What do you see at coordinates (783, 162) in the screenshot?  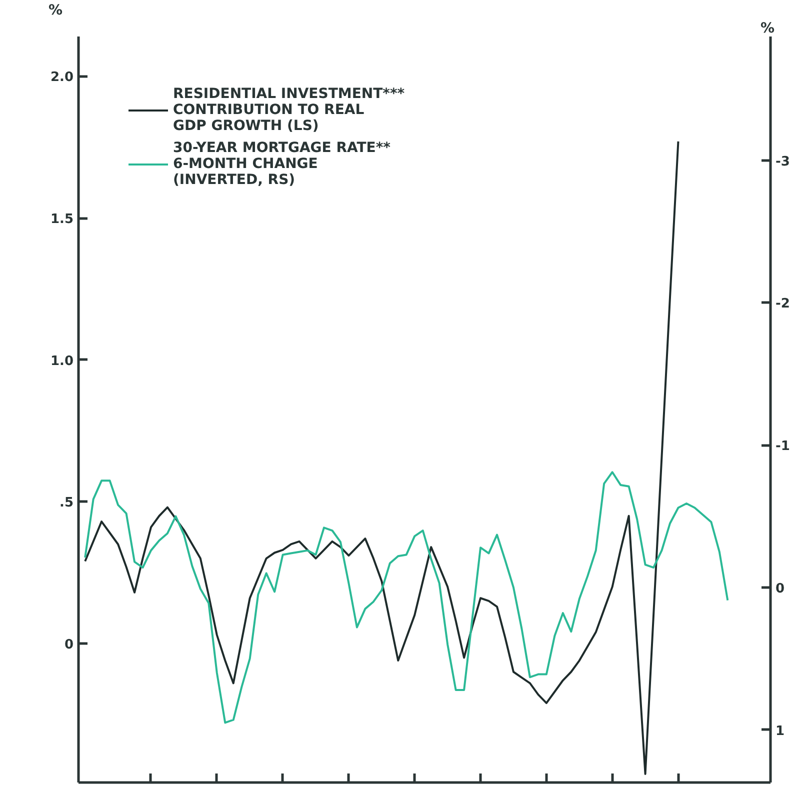 I see `y2-tick-label: -3` at bounding box center [783, 162].